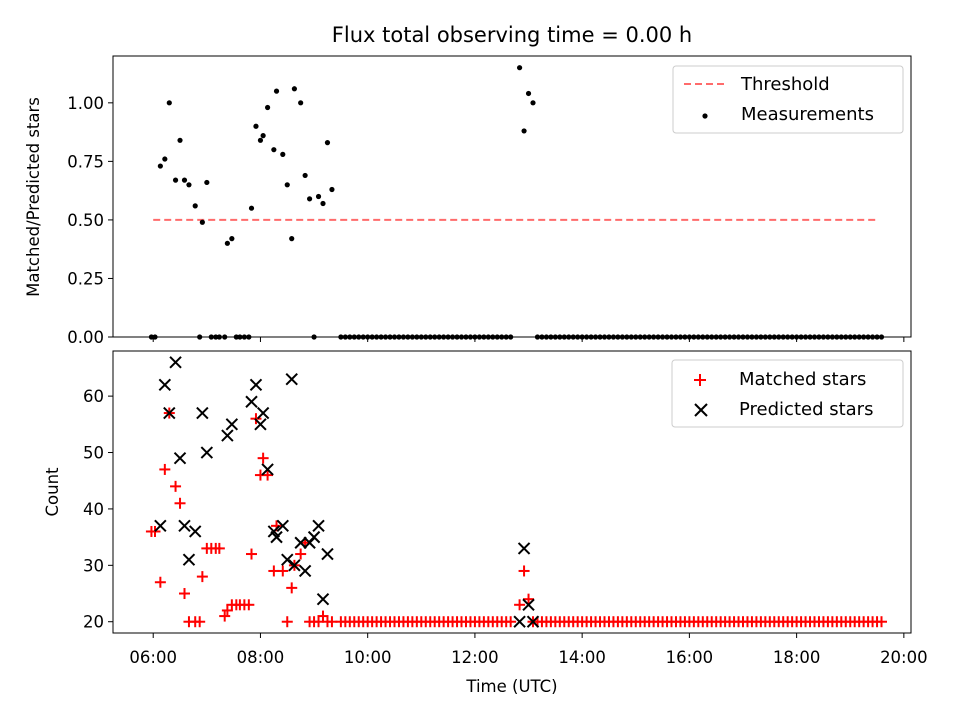 The height and width of the screenshot is (720, 960). I want to click on top-legend: Threshold Measurements, so click(788, 99).